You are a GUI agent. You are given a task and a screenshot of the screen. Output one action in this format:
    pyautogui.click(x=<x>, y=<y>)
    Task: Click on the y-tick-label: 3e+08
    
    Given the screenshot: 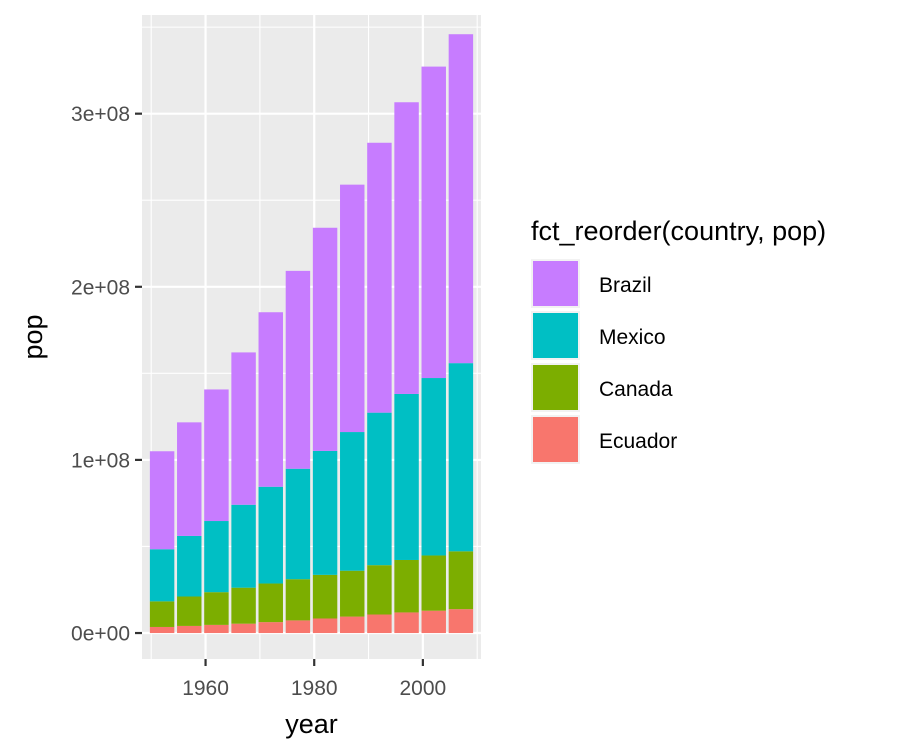 What is the action you would take?
    pyautogui.click(x=100, y=114)
    